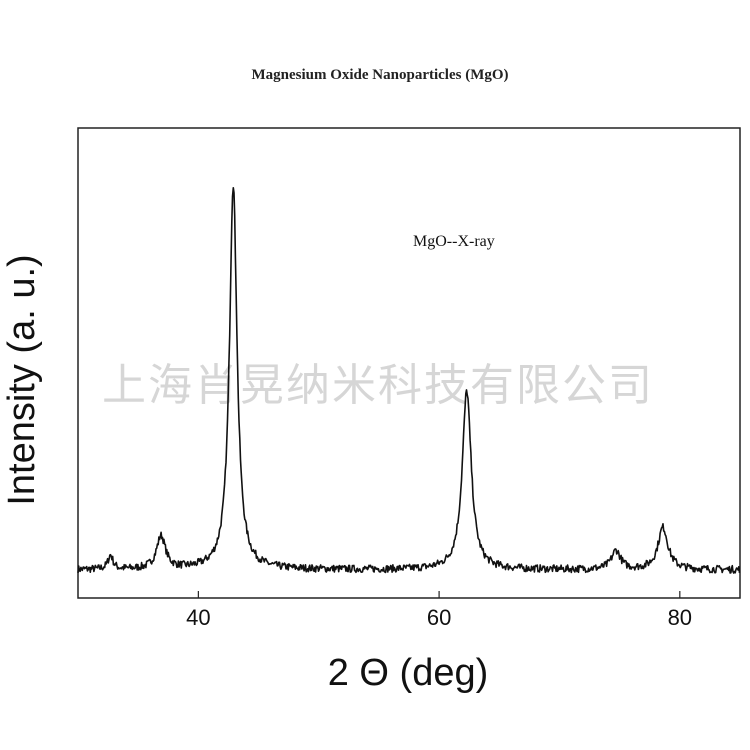 The width and height of the screenshot is (750, 750). I want to click on x-axis-label: 2 Θ (deg), so click(408, 673).